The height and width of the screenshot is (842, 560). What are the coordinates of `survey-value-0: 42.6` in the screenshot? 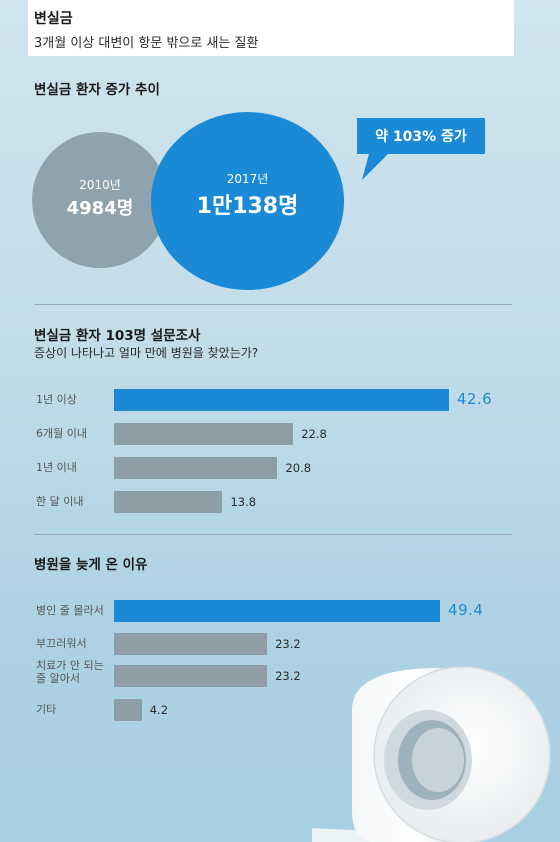 It's located at (474, 399).